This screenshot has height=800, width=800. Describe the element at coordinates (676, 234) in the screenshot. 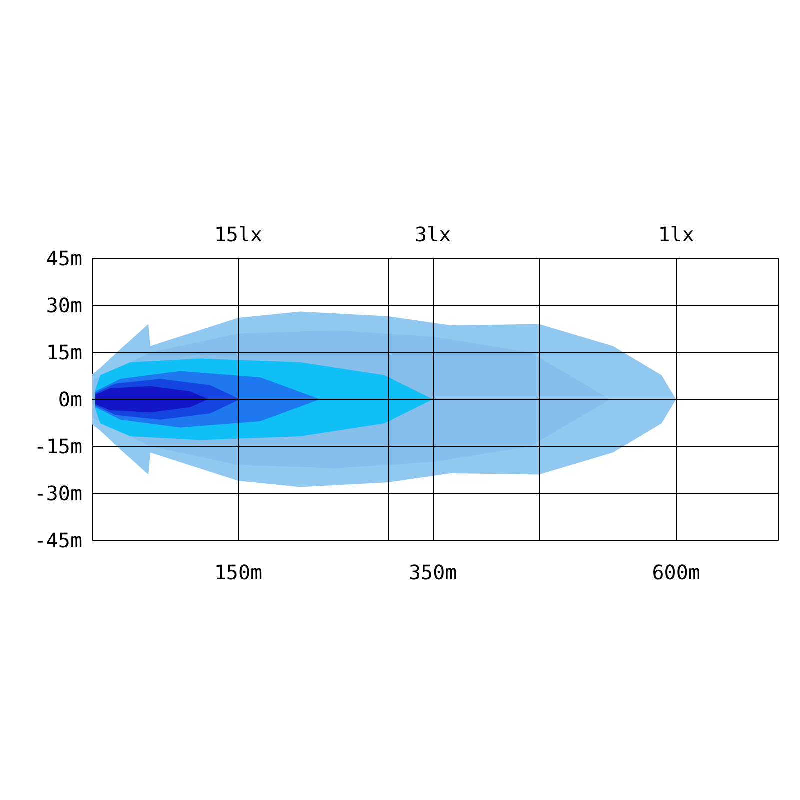

I see `text: 1lx` at that location.